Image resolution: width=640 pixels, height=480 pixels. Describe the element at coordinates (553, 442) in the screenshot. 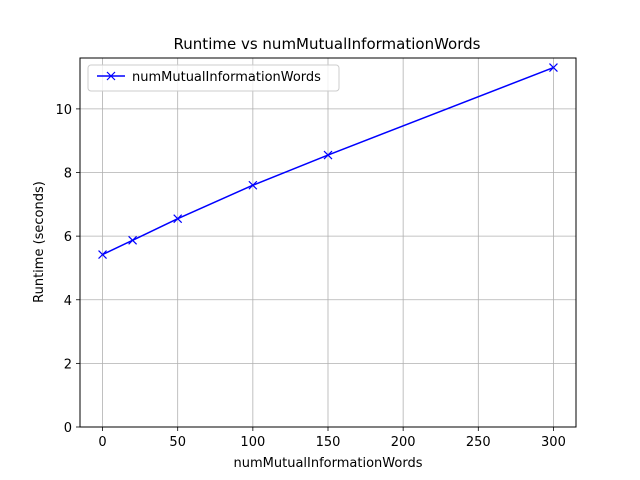

I see `x-tick-label: 300` at that location.